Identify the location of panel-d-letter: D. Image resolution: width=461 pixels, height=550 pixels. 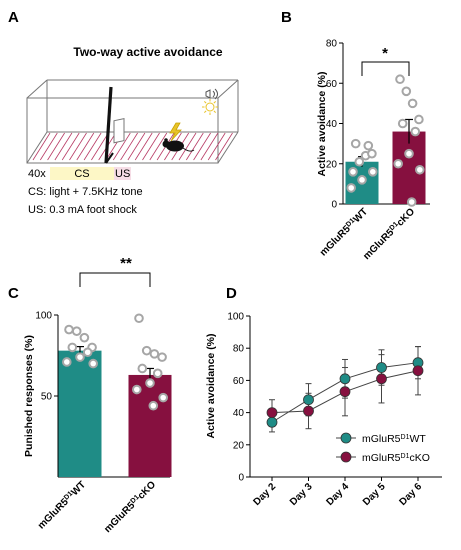
(231, 293).